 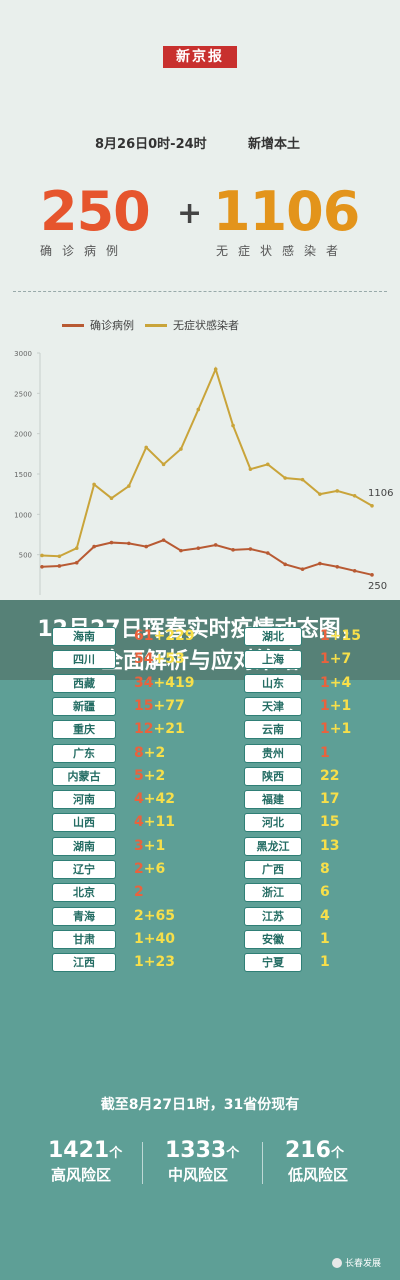 What do you see at coordinates (154, 916) in the screenshot?
I see `province-value: 2+65` at bounding box center [154, 916].